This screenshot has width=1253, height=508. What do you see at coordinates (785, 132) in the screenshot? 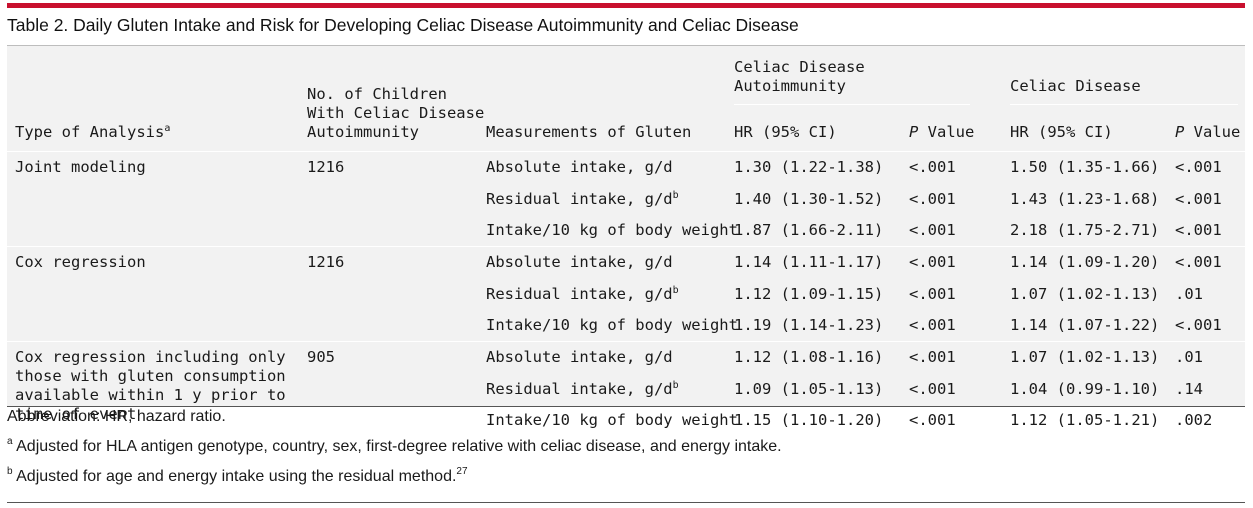
I see `header-cda-hr: HR (95% CI)` at bounding box center [785, 132].